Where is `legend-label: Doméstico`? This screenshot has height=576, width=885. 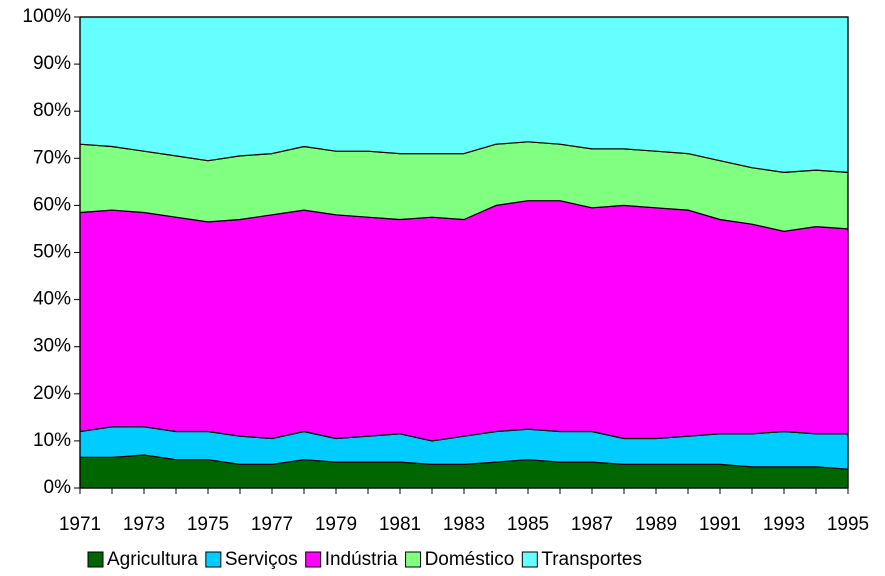 legend-label: Doméstico is located at coordinates (470, 559).